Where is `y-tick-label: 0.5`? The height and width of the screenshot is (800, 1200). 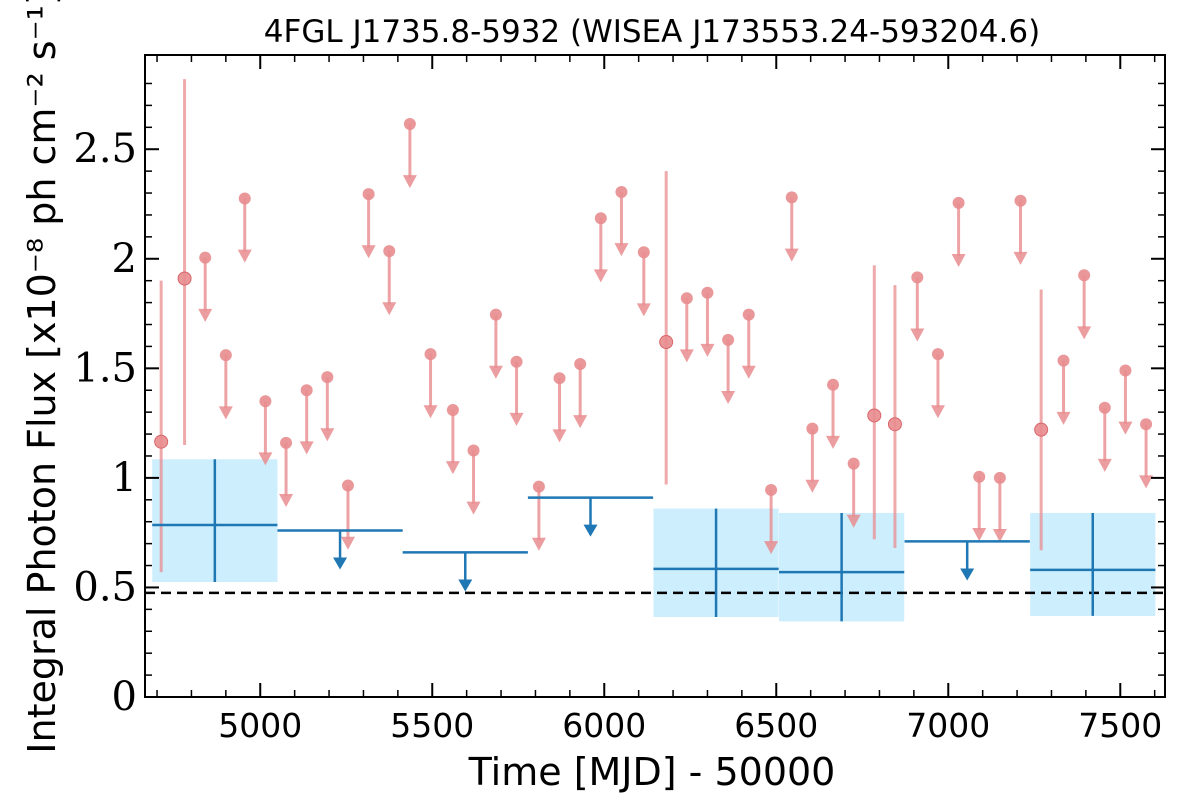 y-tick-label: 0.5 is located at coordinates (105, 587).